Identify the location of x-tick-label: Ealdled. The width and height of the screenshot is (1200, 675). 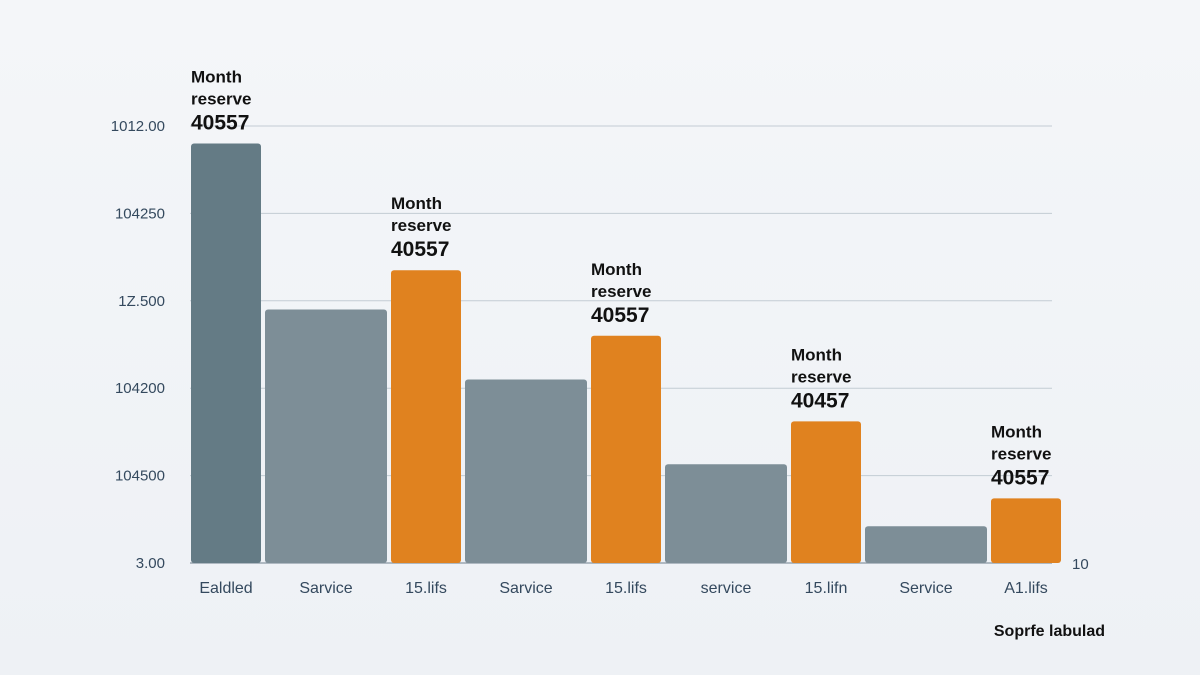
(225, 588).